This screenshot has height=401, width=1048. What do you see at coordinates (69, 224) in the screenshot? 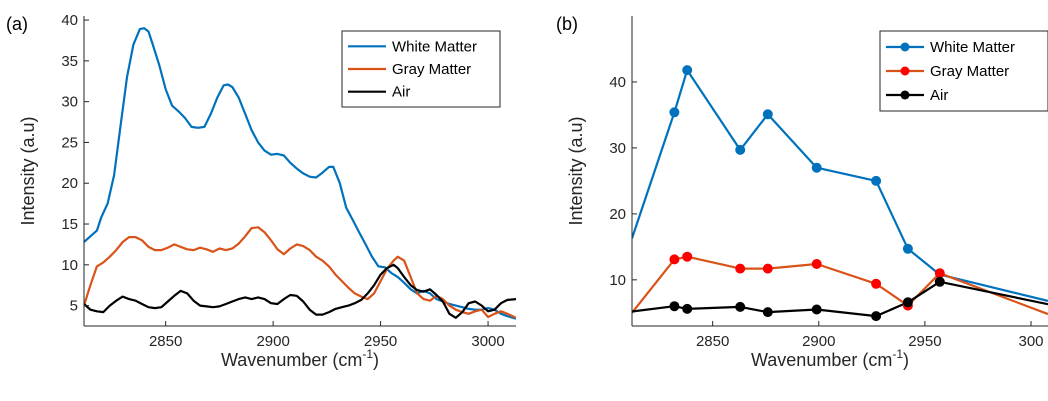
I see `y-tick-label: 15` at bounding box center [69, 224].